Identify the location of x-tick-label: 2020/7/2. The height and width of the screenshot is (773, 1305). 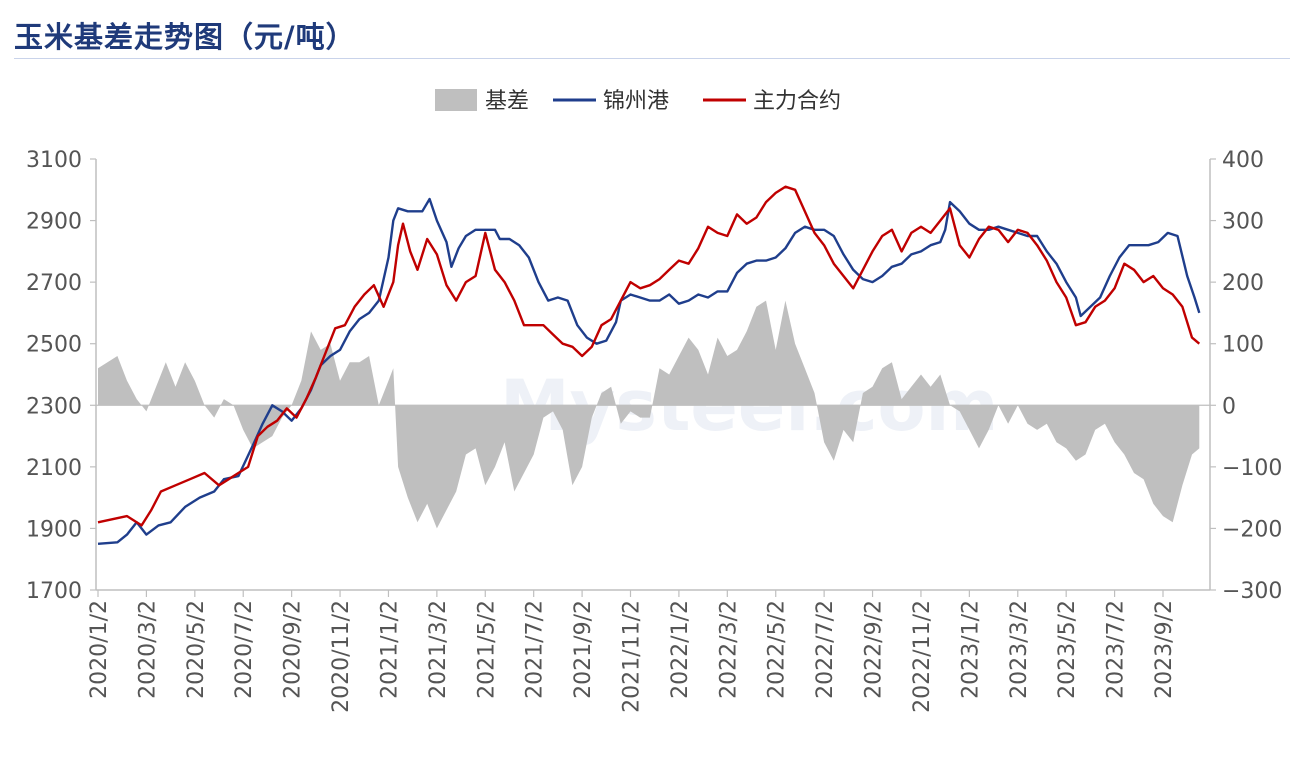
(244, 649).